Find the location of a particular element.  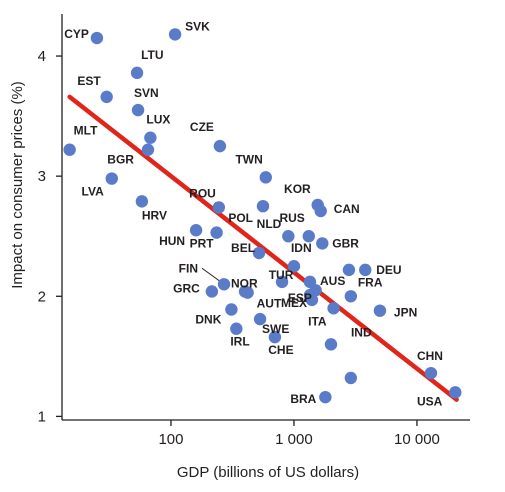

y-tick-label-1: 1 is located at coordinates (42, 416).